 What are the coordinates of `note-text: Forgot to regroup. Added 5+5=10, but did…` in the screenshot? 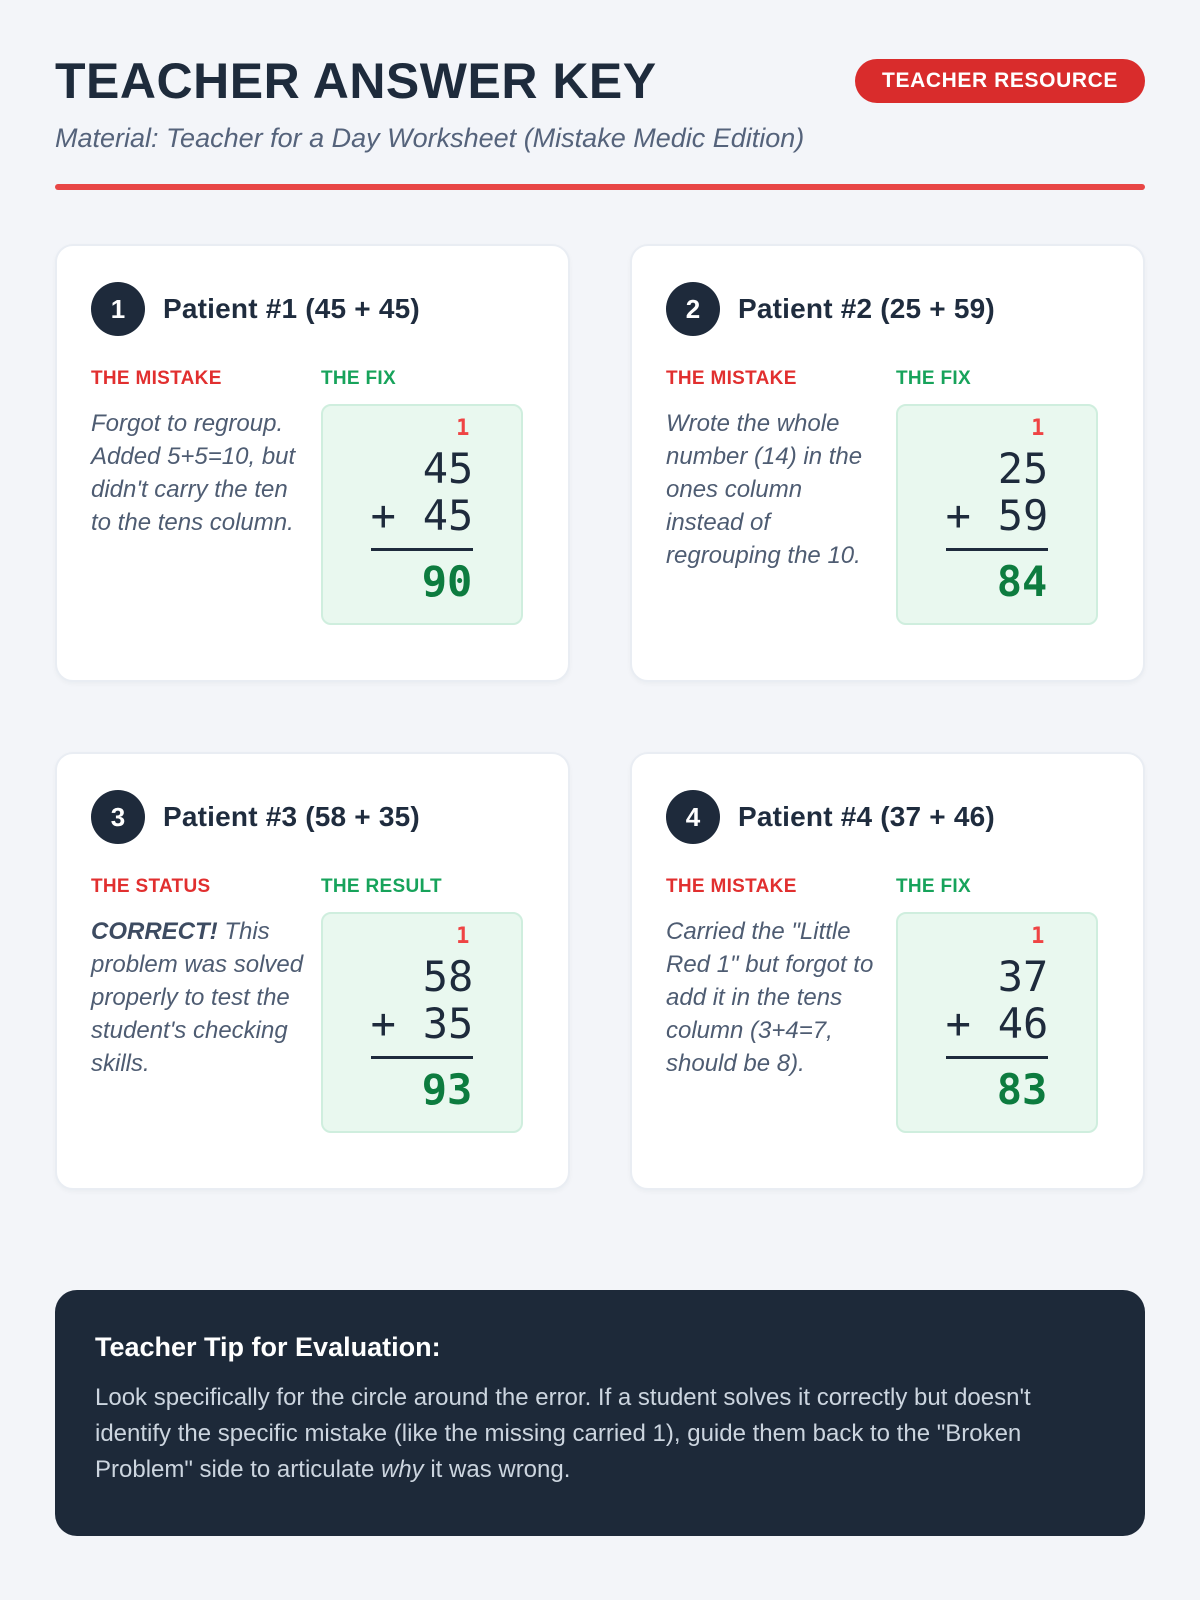 It's located at (193, 473).